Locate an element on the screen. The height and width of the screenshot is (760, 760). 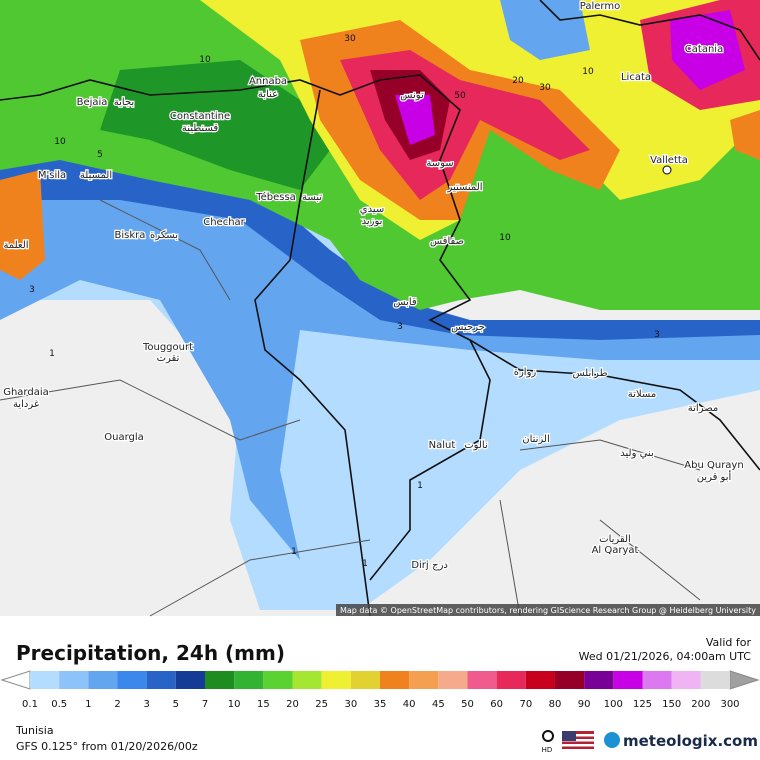
place-label: Abu Qurayn is located at coordinates (713, 465).